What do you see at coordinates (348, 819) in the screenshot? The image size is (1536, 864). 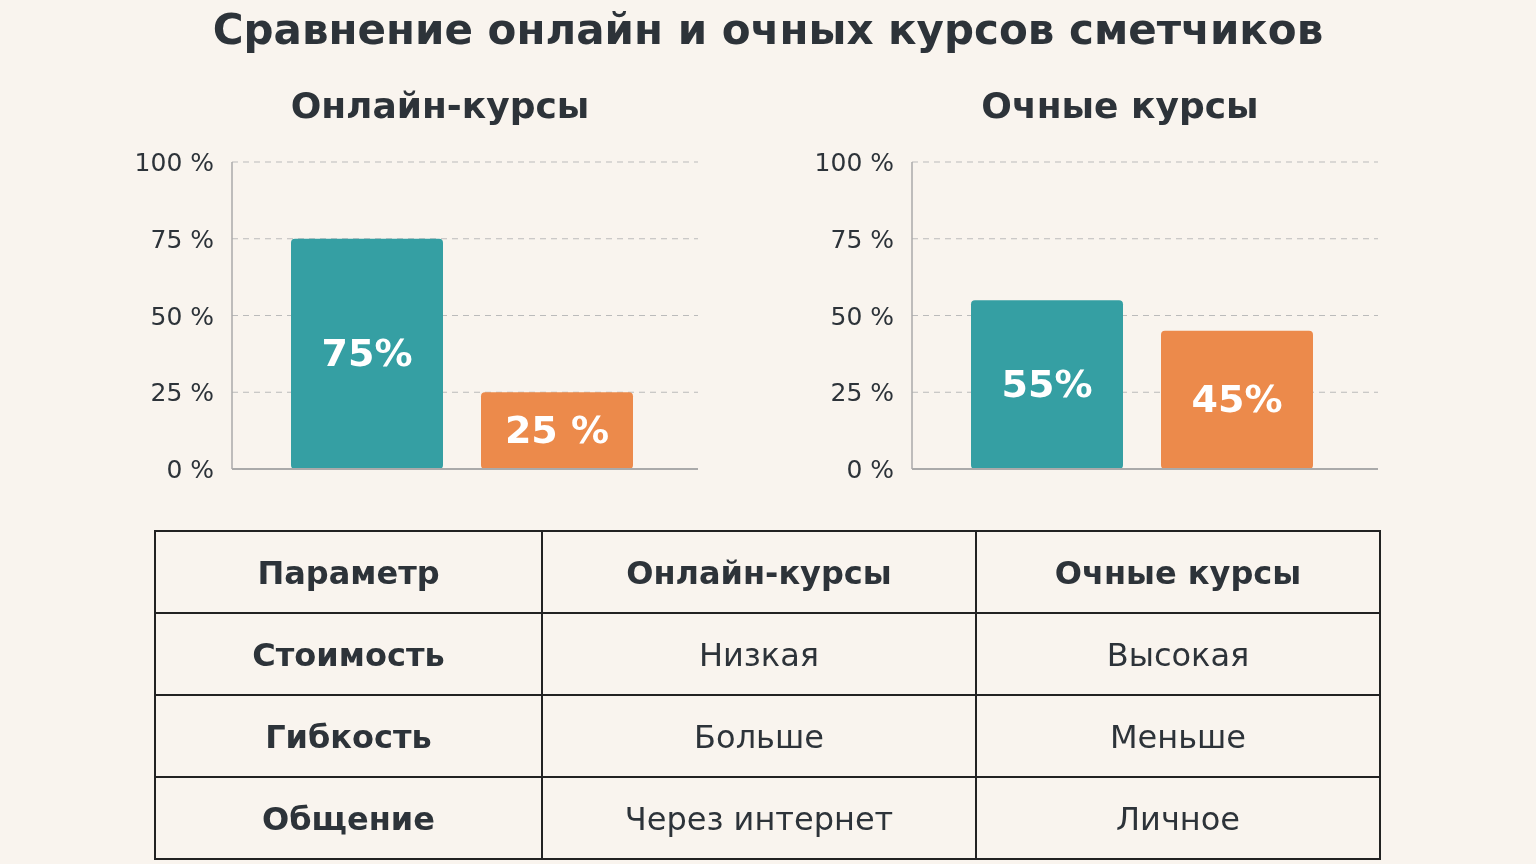 I see `text: Общение` at bounding box center [348, 819].